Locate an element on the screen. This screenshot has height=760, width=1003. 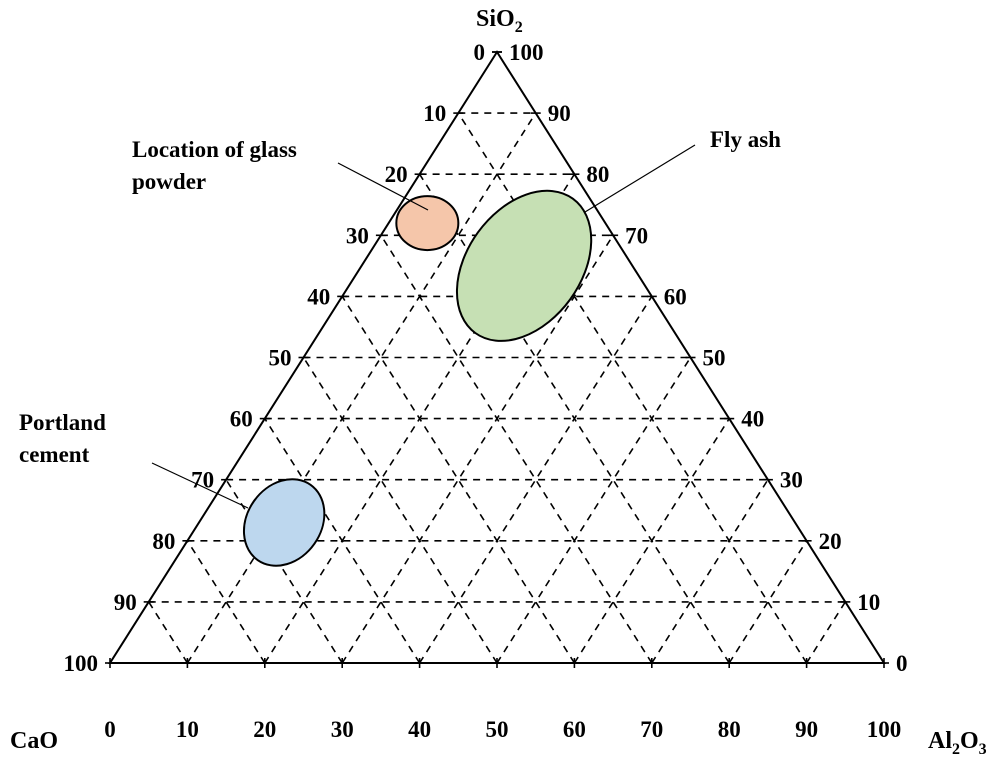
tick-label-right: 70 is located at coordinates (636, 235).